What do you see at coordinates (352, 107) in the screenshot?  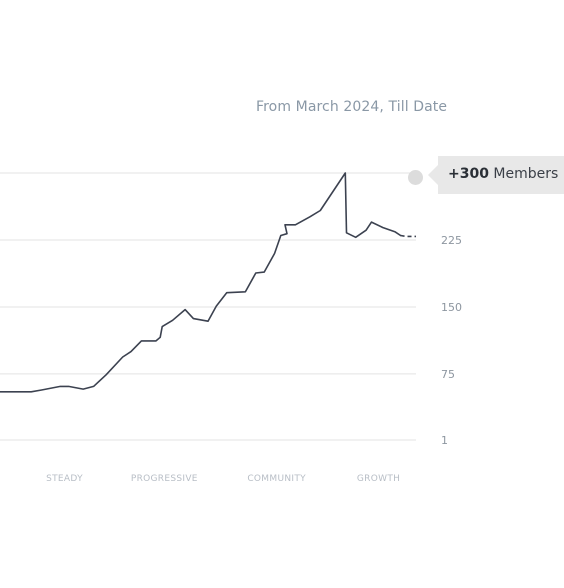 I see `chart-subtitle: From March 2024, Till Date` at bounding box center [352, 107].